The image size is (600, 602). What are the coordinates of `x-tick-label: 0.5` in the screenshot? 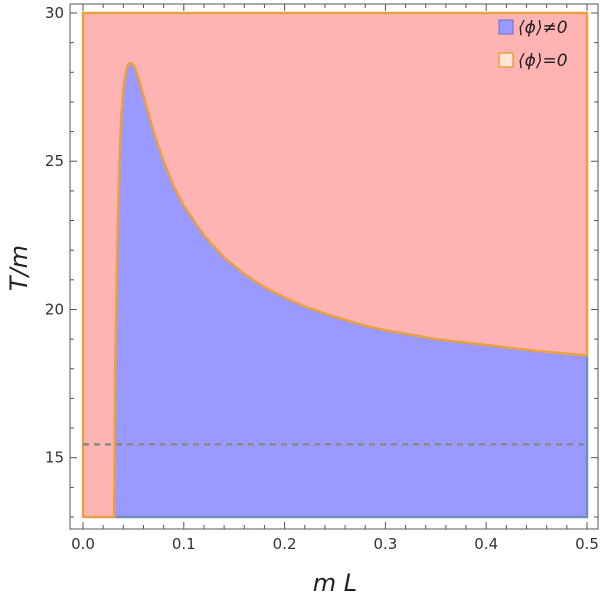 It's located at (587, 544).